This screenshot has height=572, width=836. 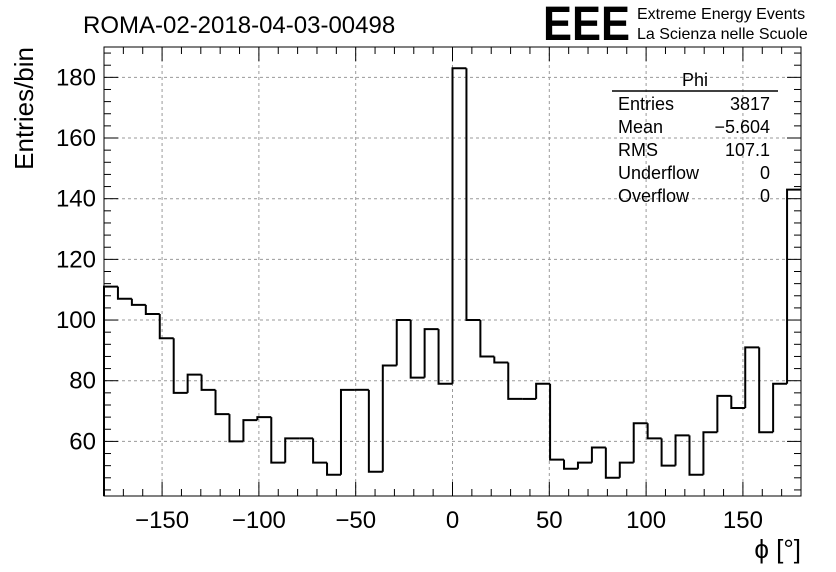 What do you see at coordinates (76, 138) in the screenshot?
I see `y-tick-label: 160` at bounding box center [76, 138].